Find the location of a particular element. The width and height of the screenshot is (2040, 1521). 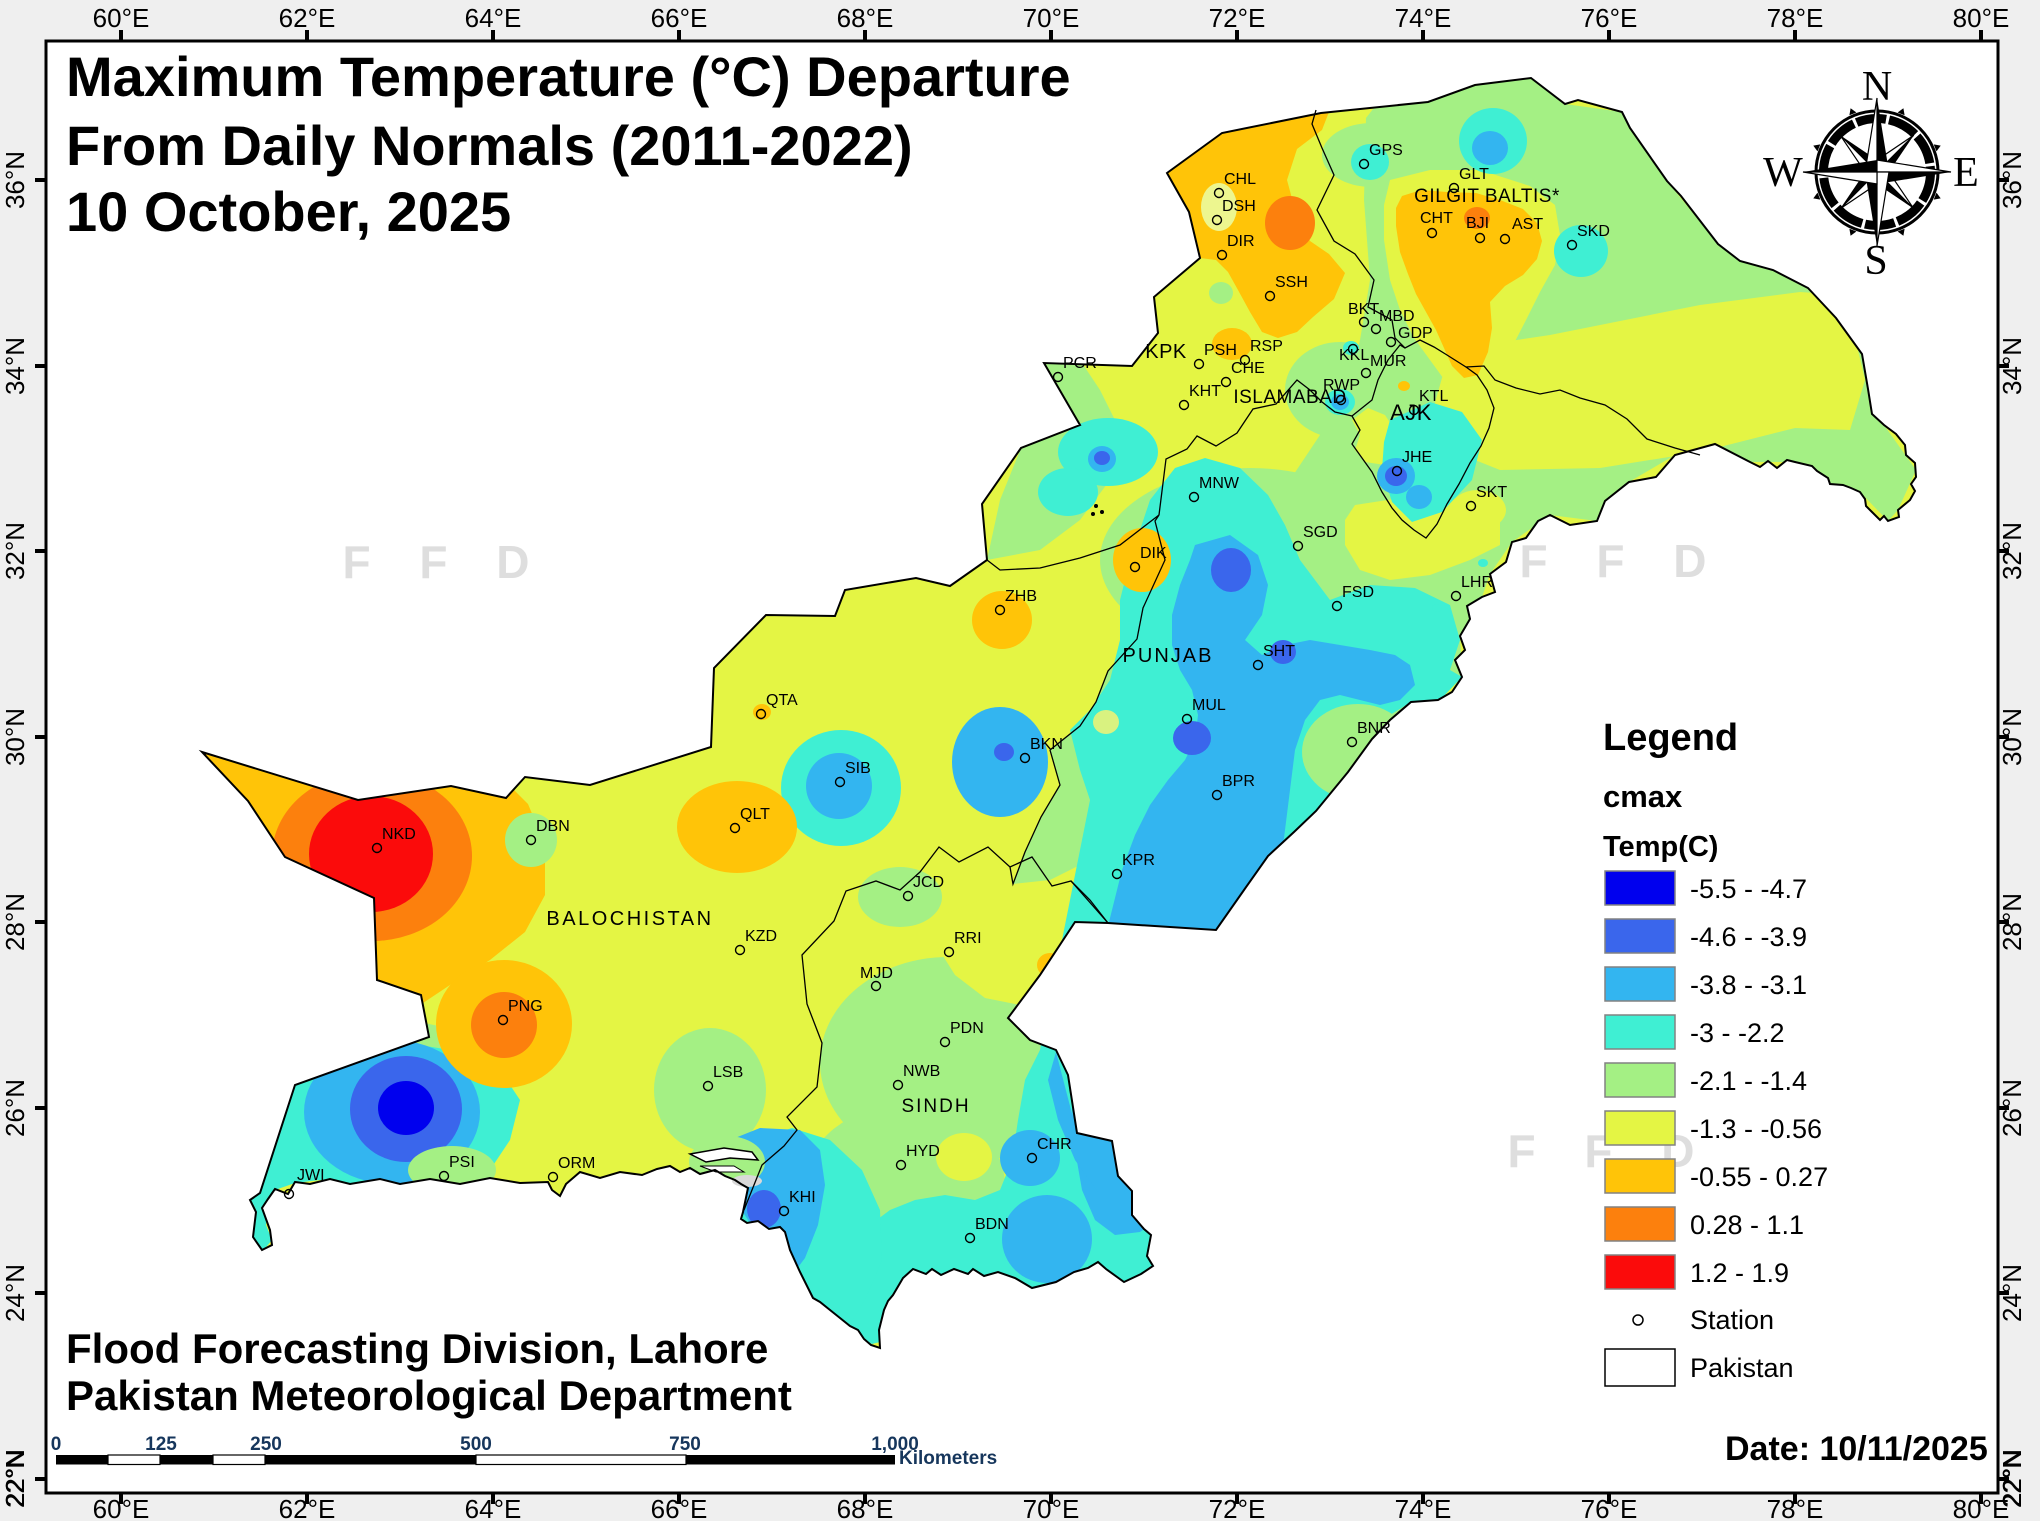

svg-text: BDN is located at coordinates (992, 1224).